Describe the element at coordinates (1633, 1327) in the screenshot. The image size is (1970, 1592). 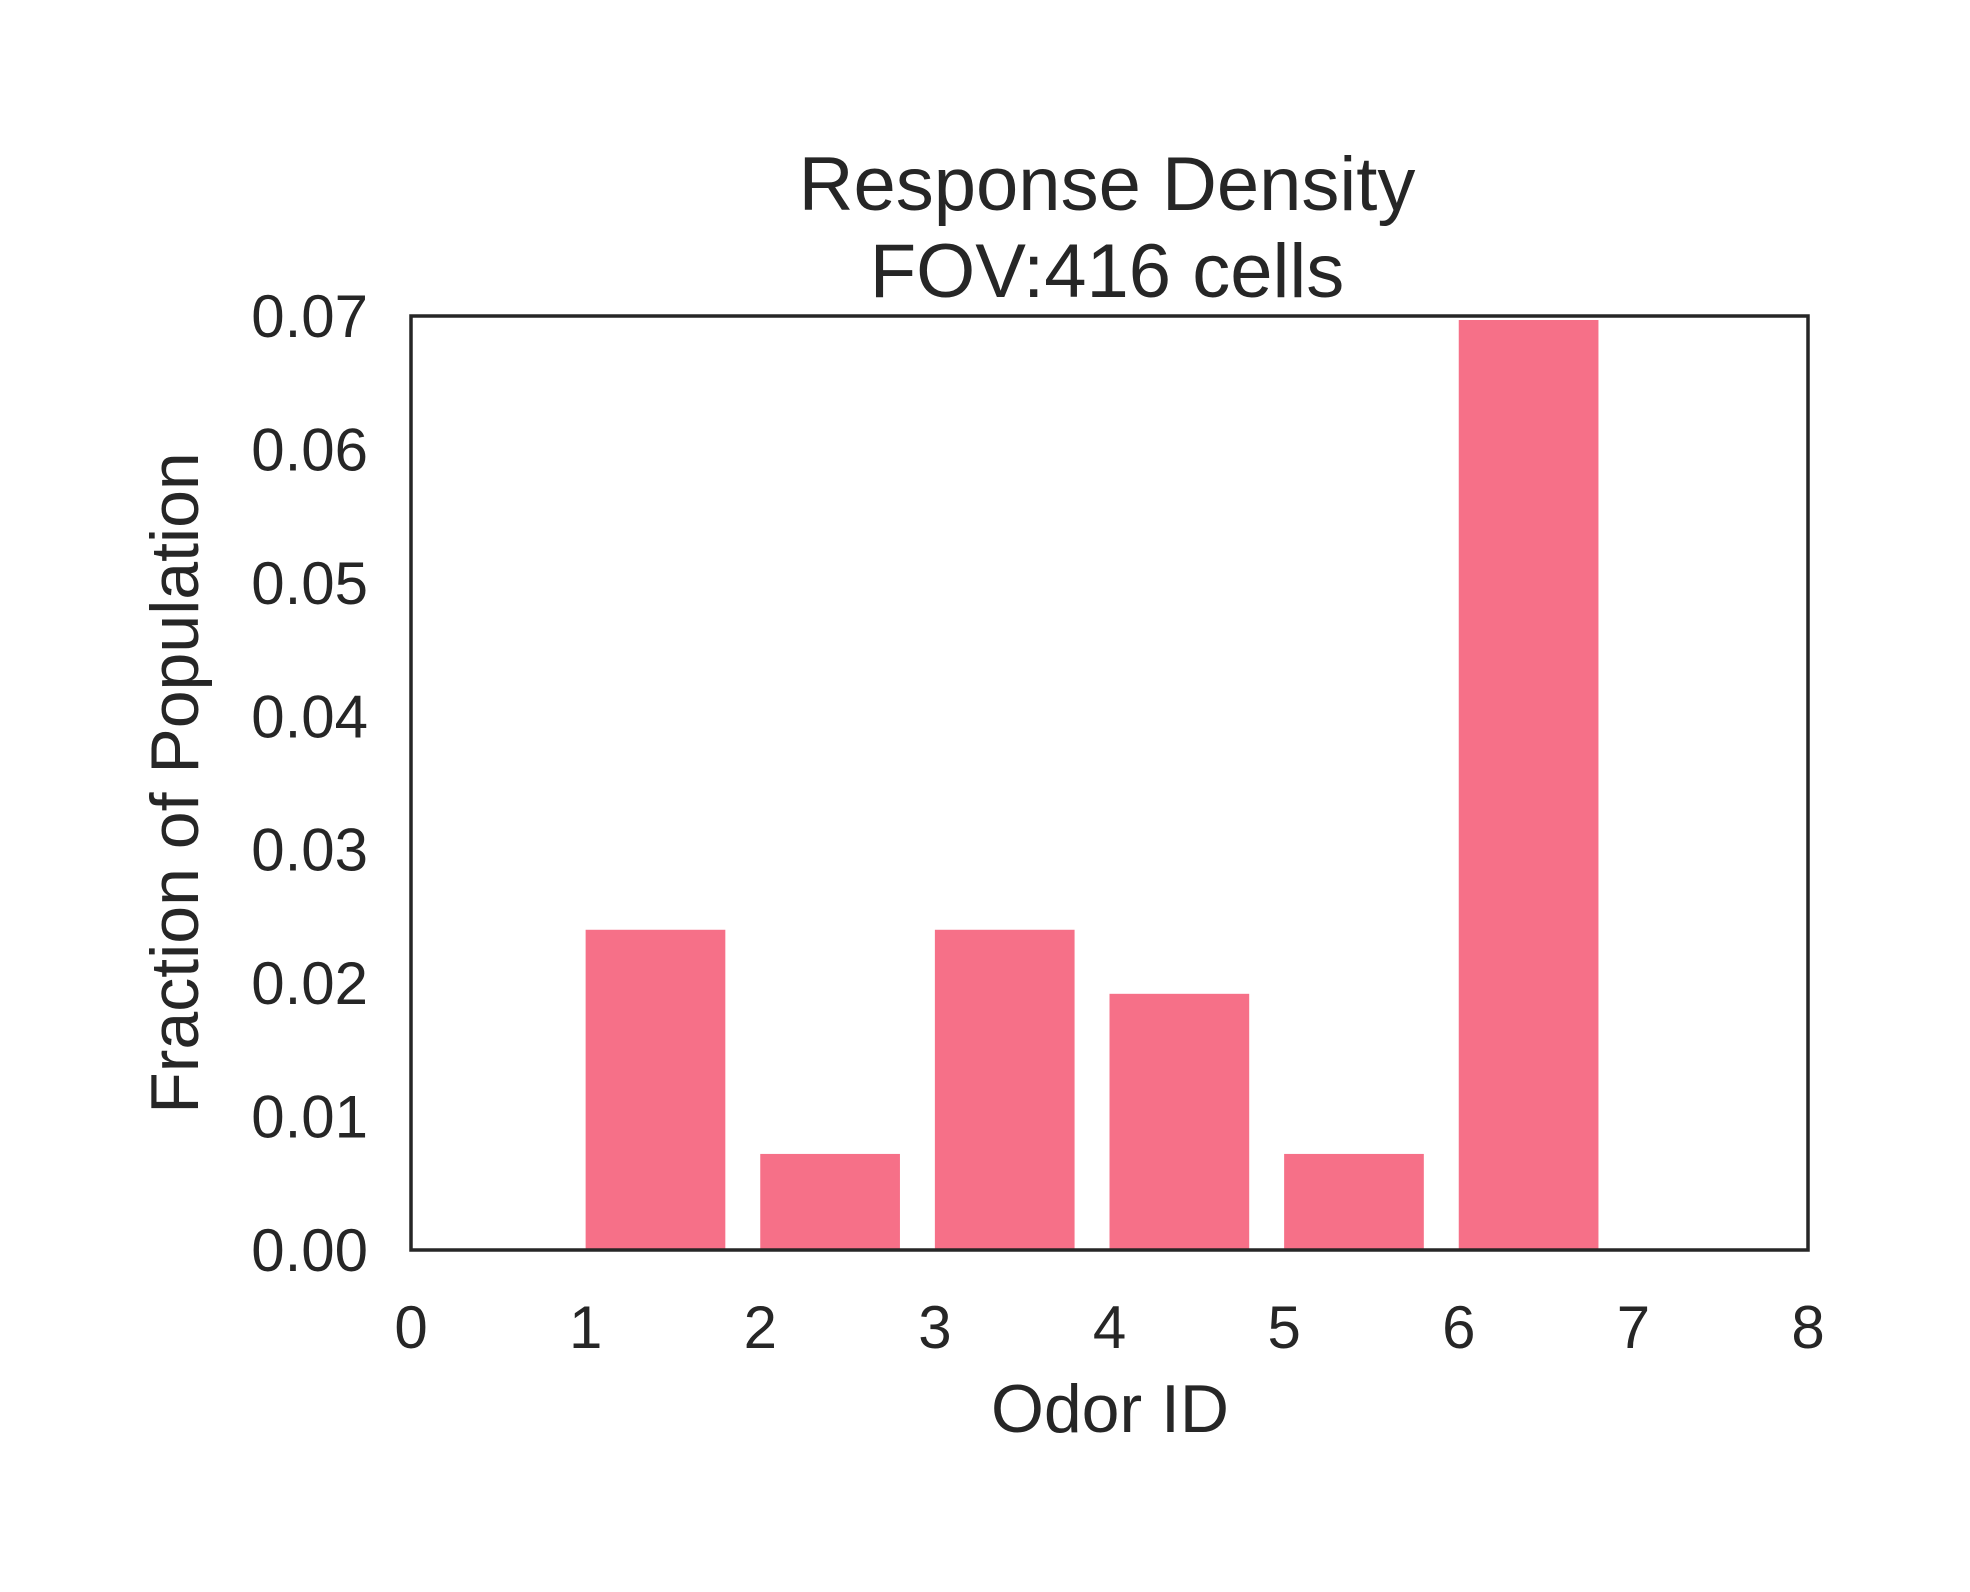
I see `x-tick-label: 7` at that location.